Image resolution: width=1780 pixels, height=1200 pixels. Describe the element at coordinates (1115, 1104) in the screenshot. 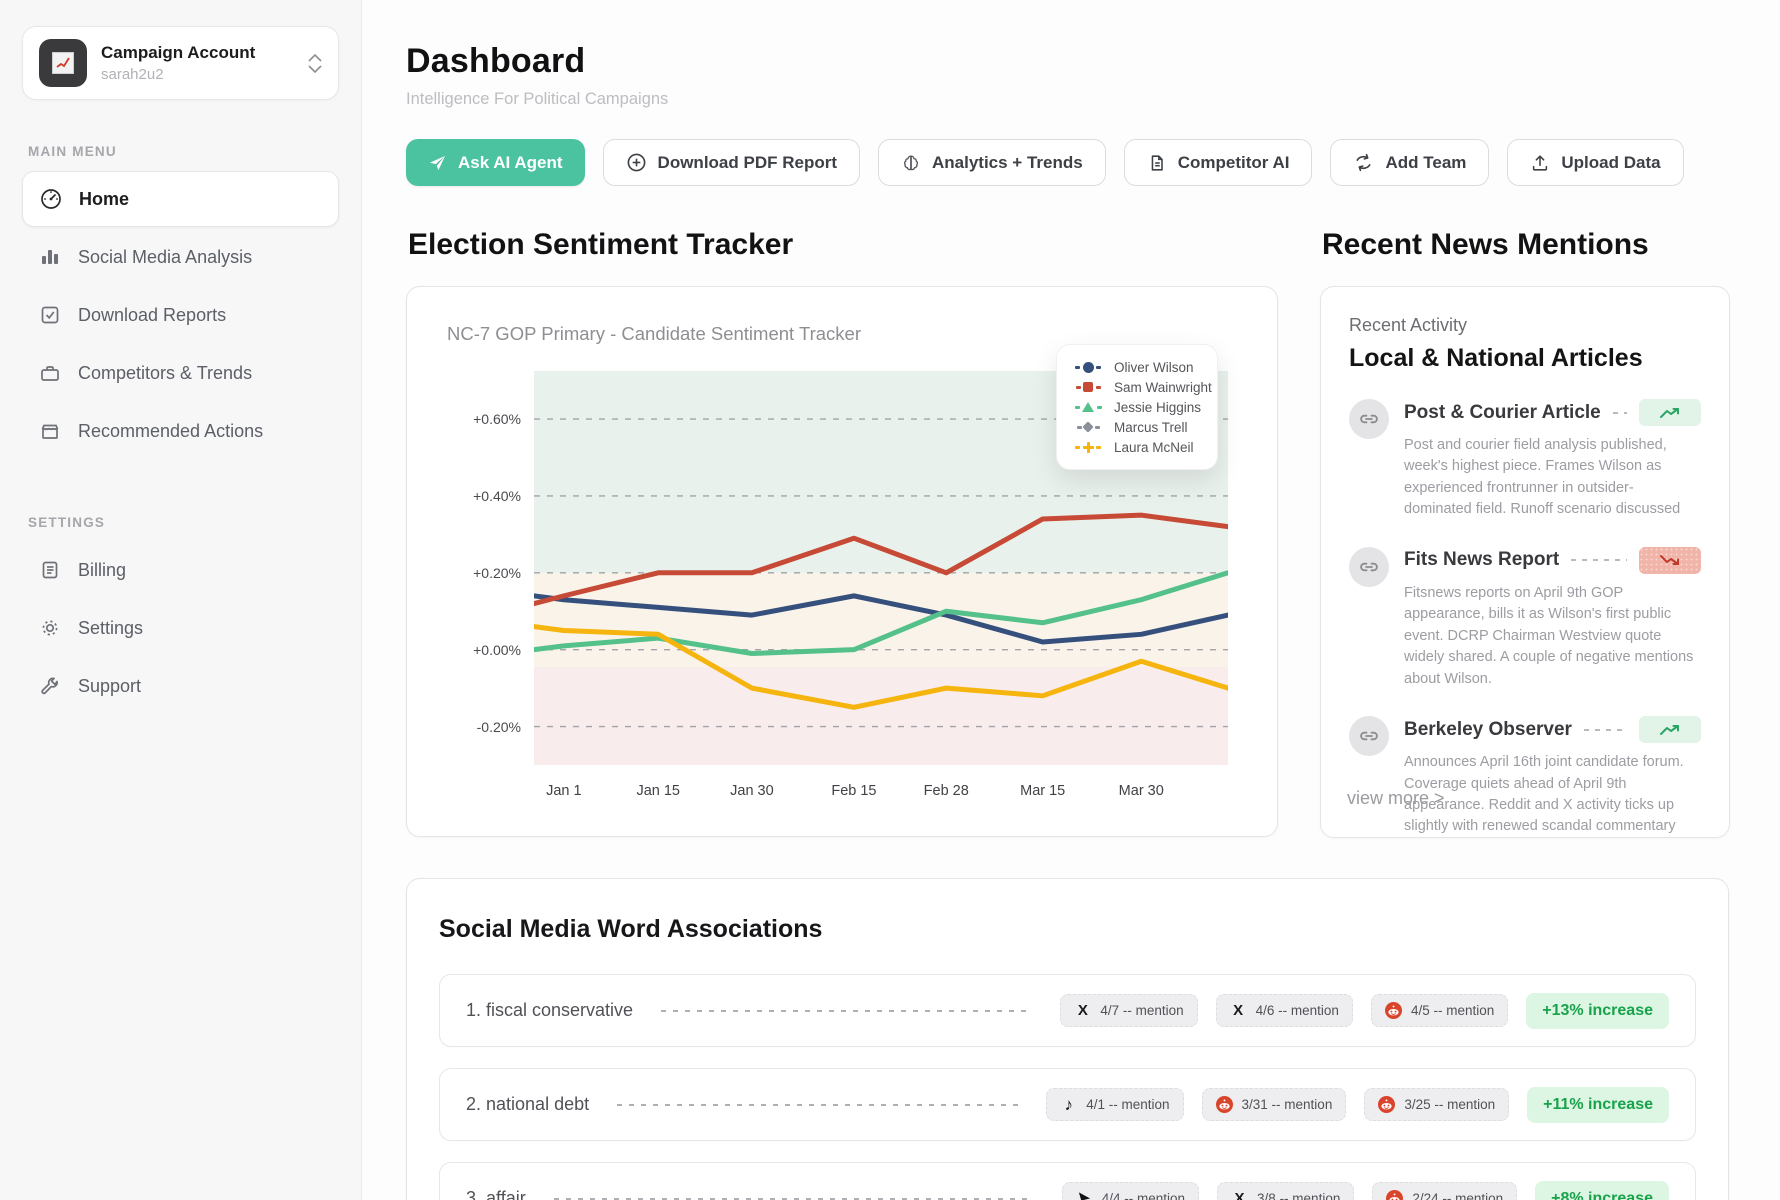

I see `mention-badge: 4/1 -- mention` at that location.